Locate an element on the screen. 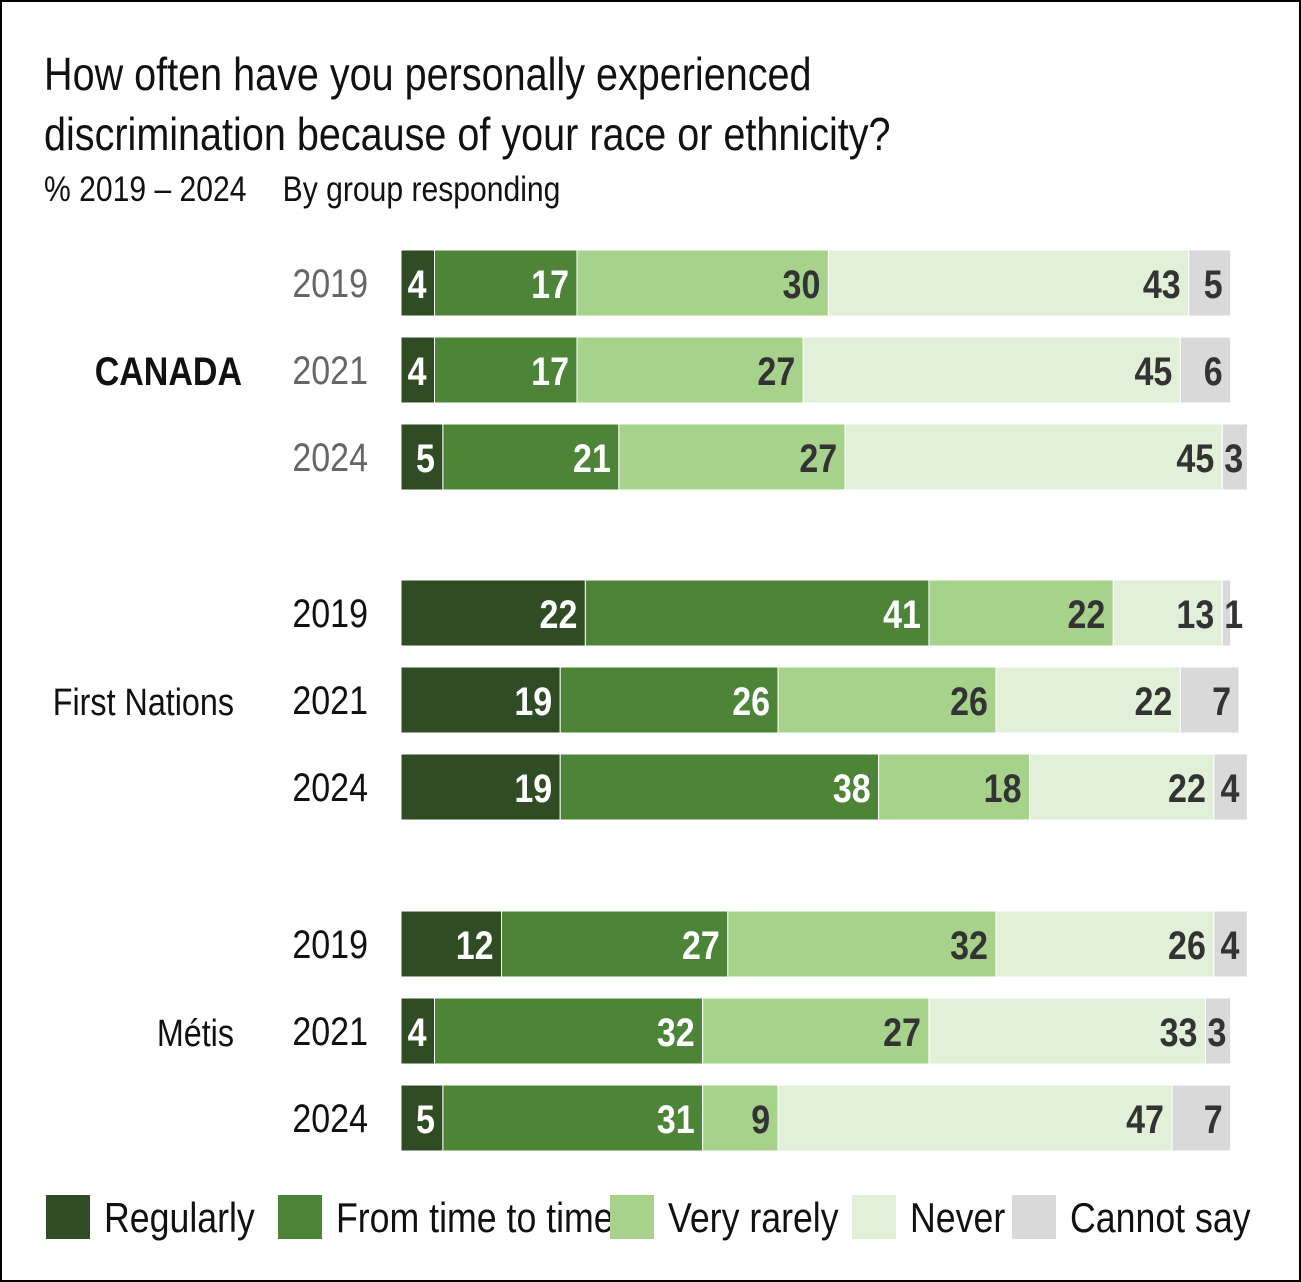  data-label: 18 is located at coordinates (1003, 787).